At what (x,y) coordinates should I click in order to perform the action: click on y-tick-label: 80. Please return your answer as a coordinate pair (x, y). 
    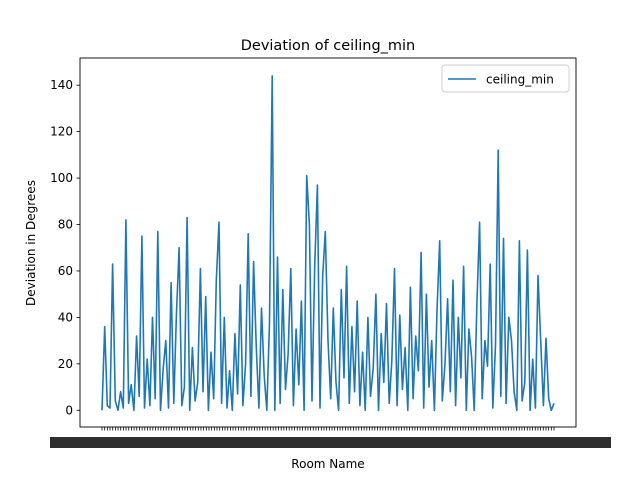
    Looking at the image, I should click on (65, 225).